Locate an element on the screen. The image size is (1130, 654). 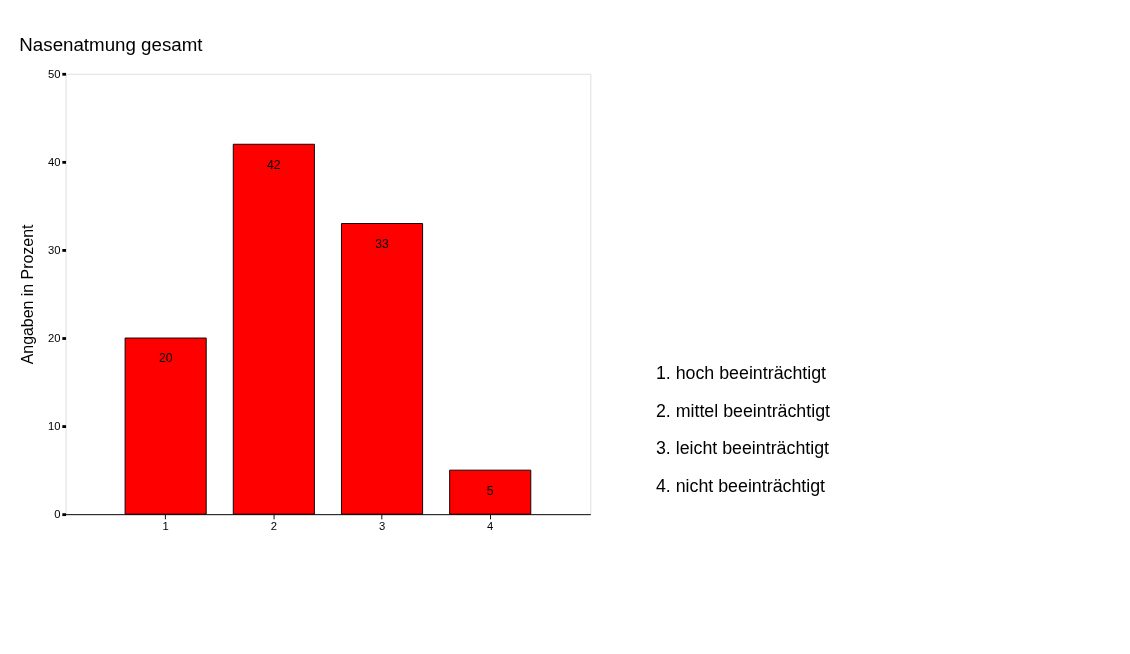
data-label: 42 is located at coordinates (274, 164).